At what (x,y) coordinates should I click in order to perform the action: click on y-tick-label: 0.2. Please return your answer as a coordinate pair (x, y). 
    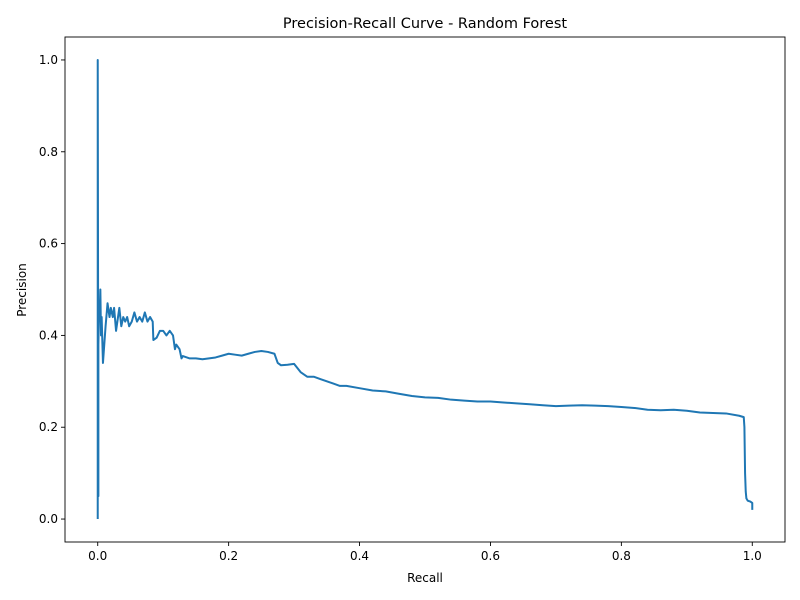
    Looking at the image, I should click on (48, 427).